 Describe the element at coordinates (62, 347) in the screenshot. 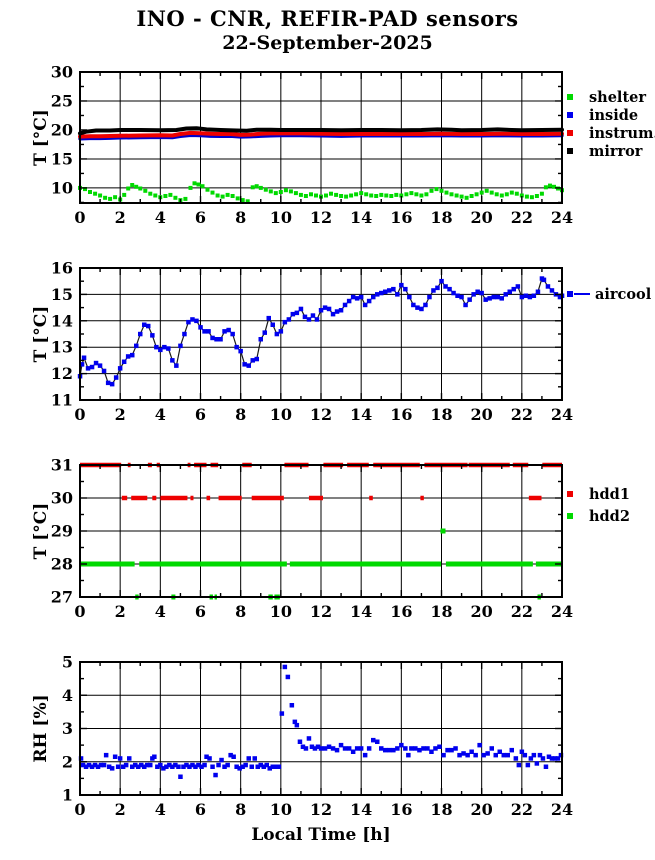

I see `y-tick-label: 13` at that location.